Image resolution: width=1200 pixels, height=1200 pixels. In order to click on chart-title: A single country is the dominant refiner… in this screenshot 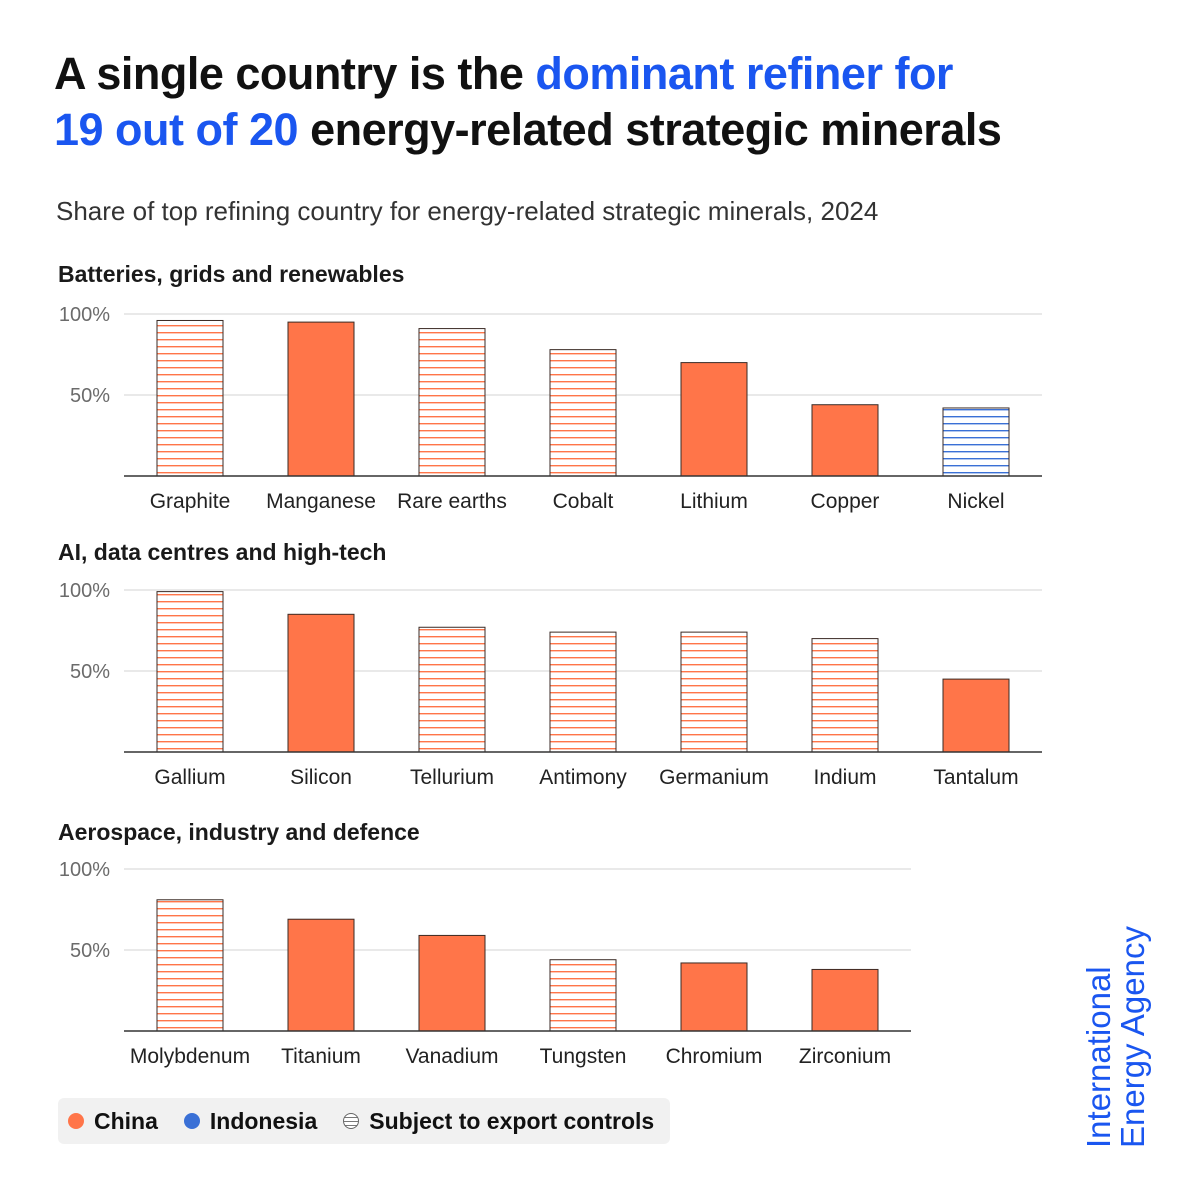, I will do `click(604, 102)`.